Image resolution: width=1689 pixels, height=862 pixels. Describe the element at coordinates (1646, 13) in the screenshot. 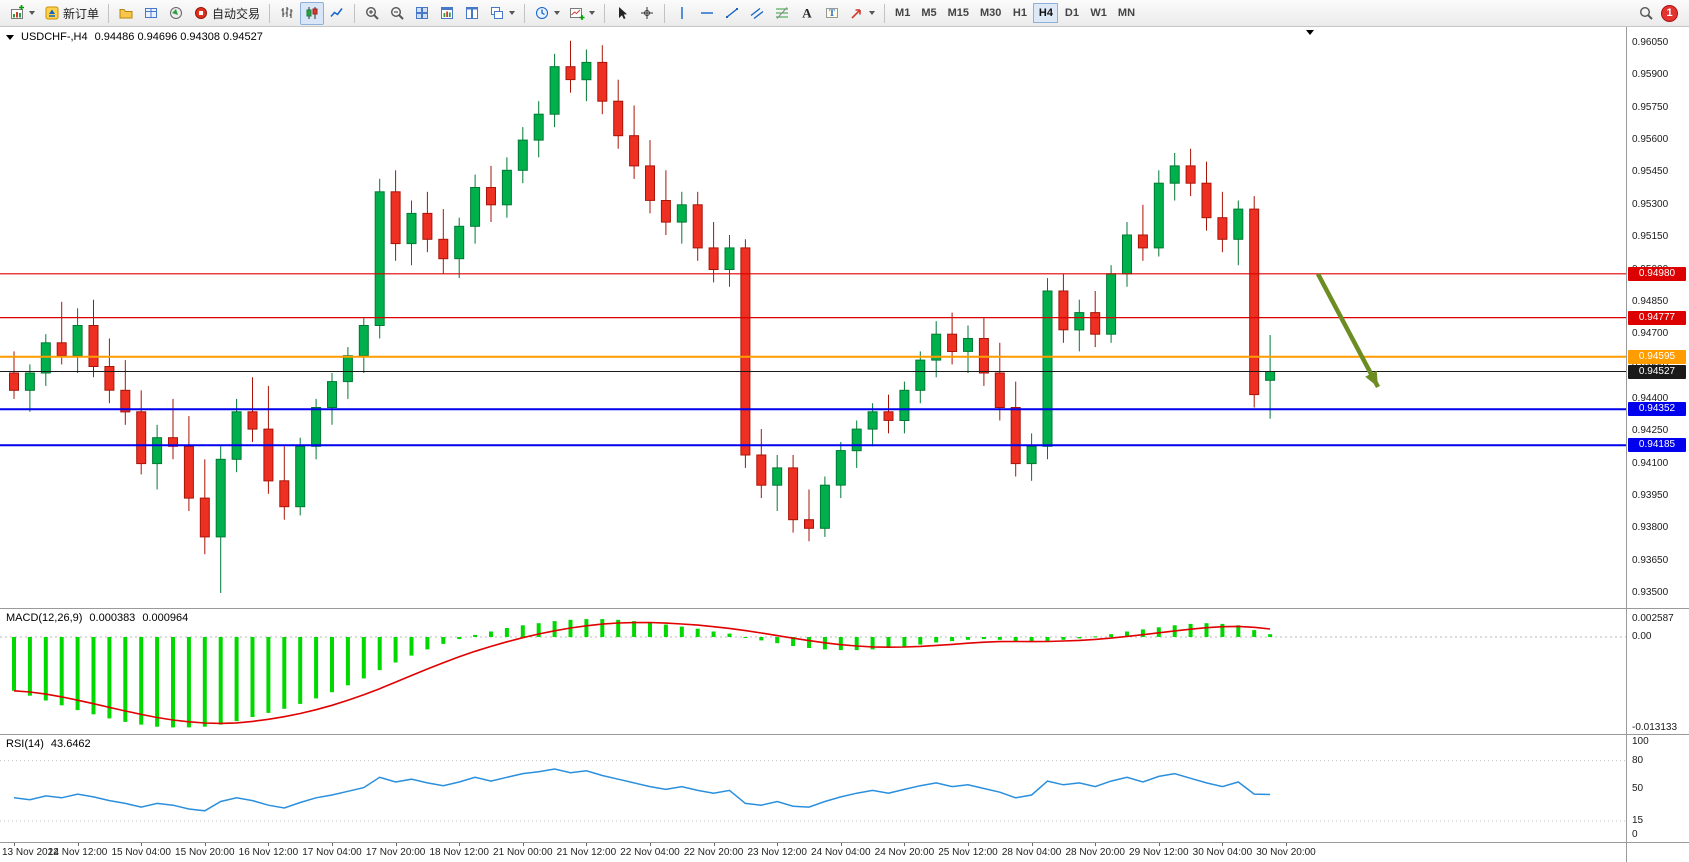

I see `search-button` at that location.